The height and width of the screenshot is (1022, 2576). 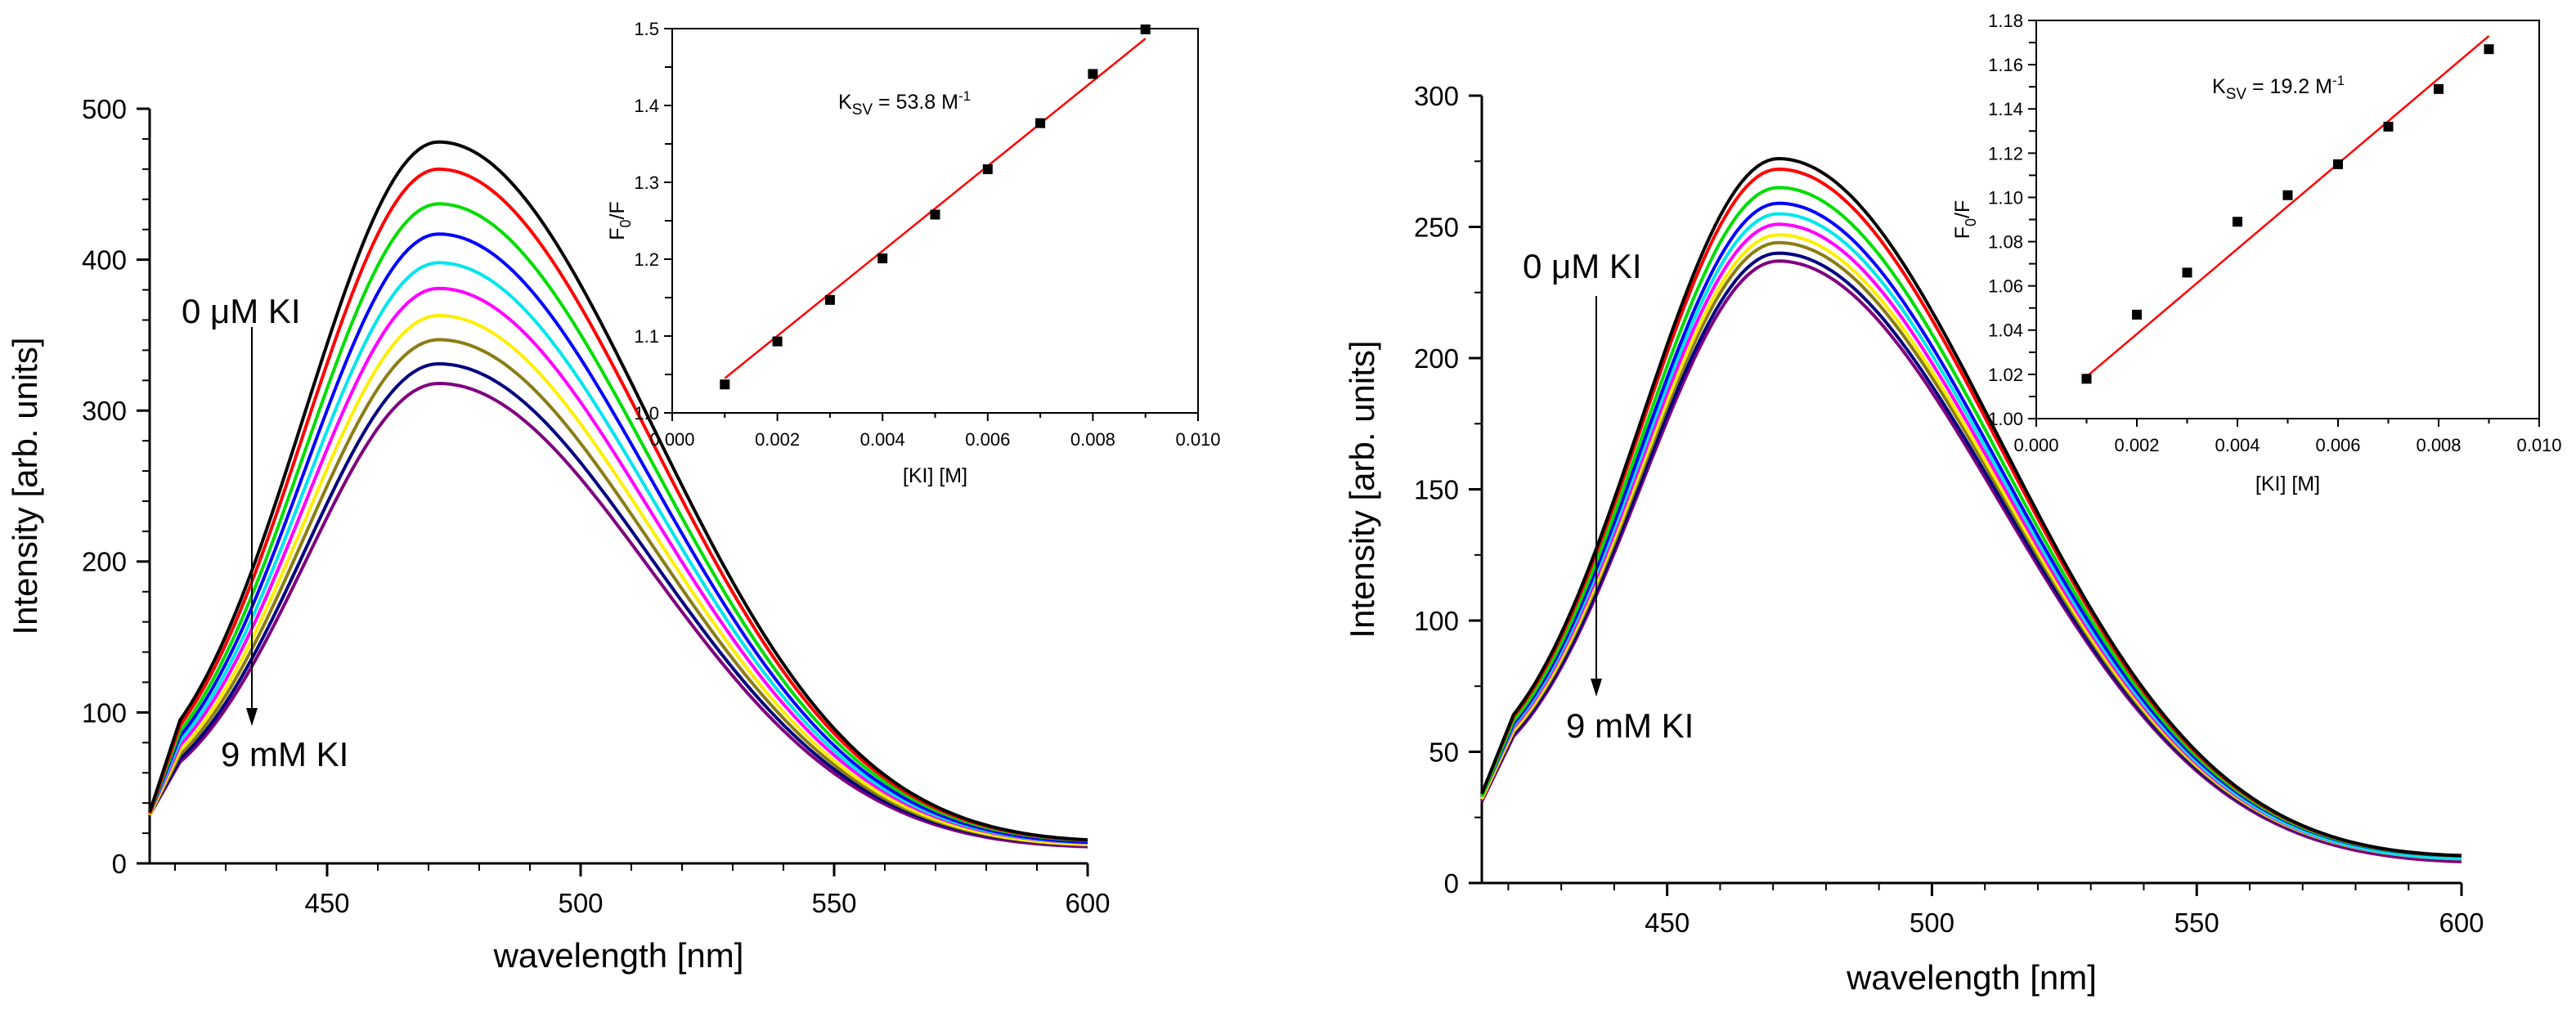 What do you see at coordinates (916, 102) in the screenshot?
I see `ksv-text: = 53.8 M` at bounding box center [916, 102].